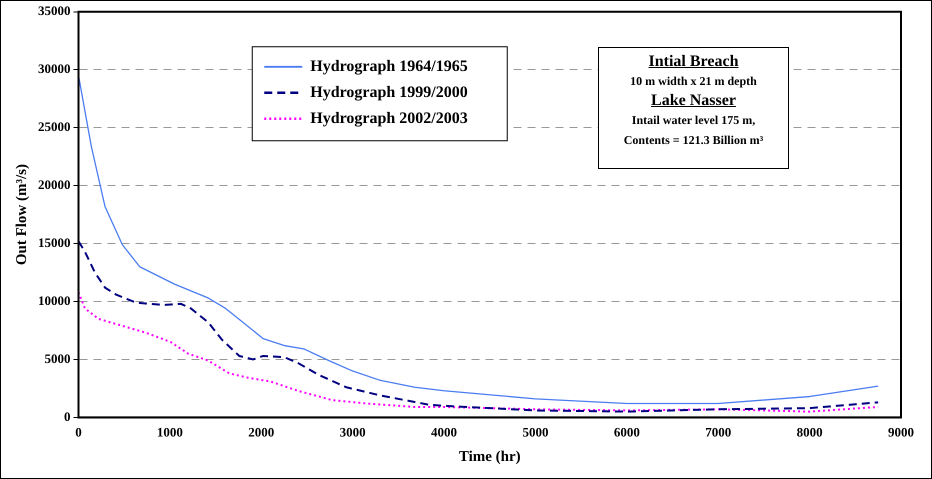  What do you see at coordinates (693, 81) in the screenshot?
I see `annotation: 10 m width x 21 m depth` at bounding box center [693, 81].